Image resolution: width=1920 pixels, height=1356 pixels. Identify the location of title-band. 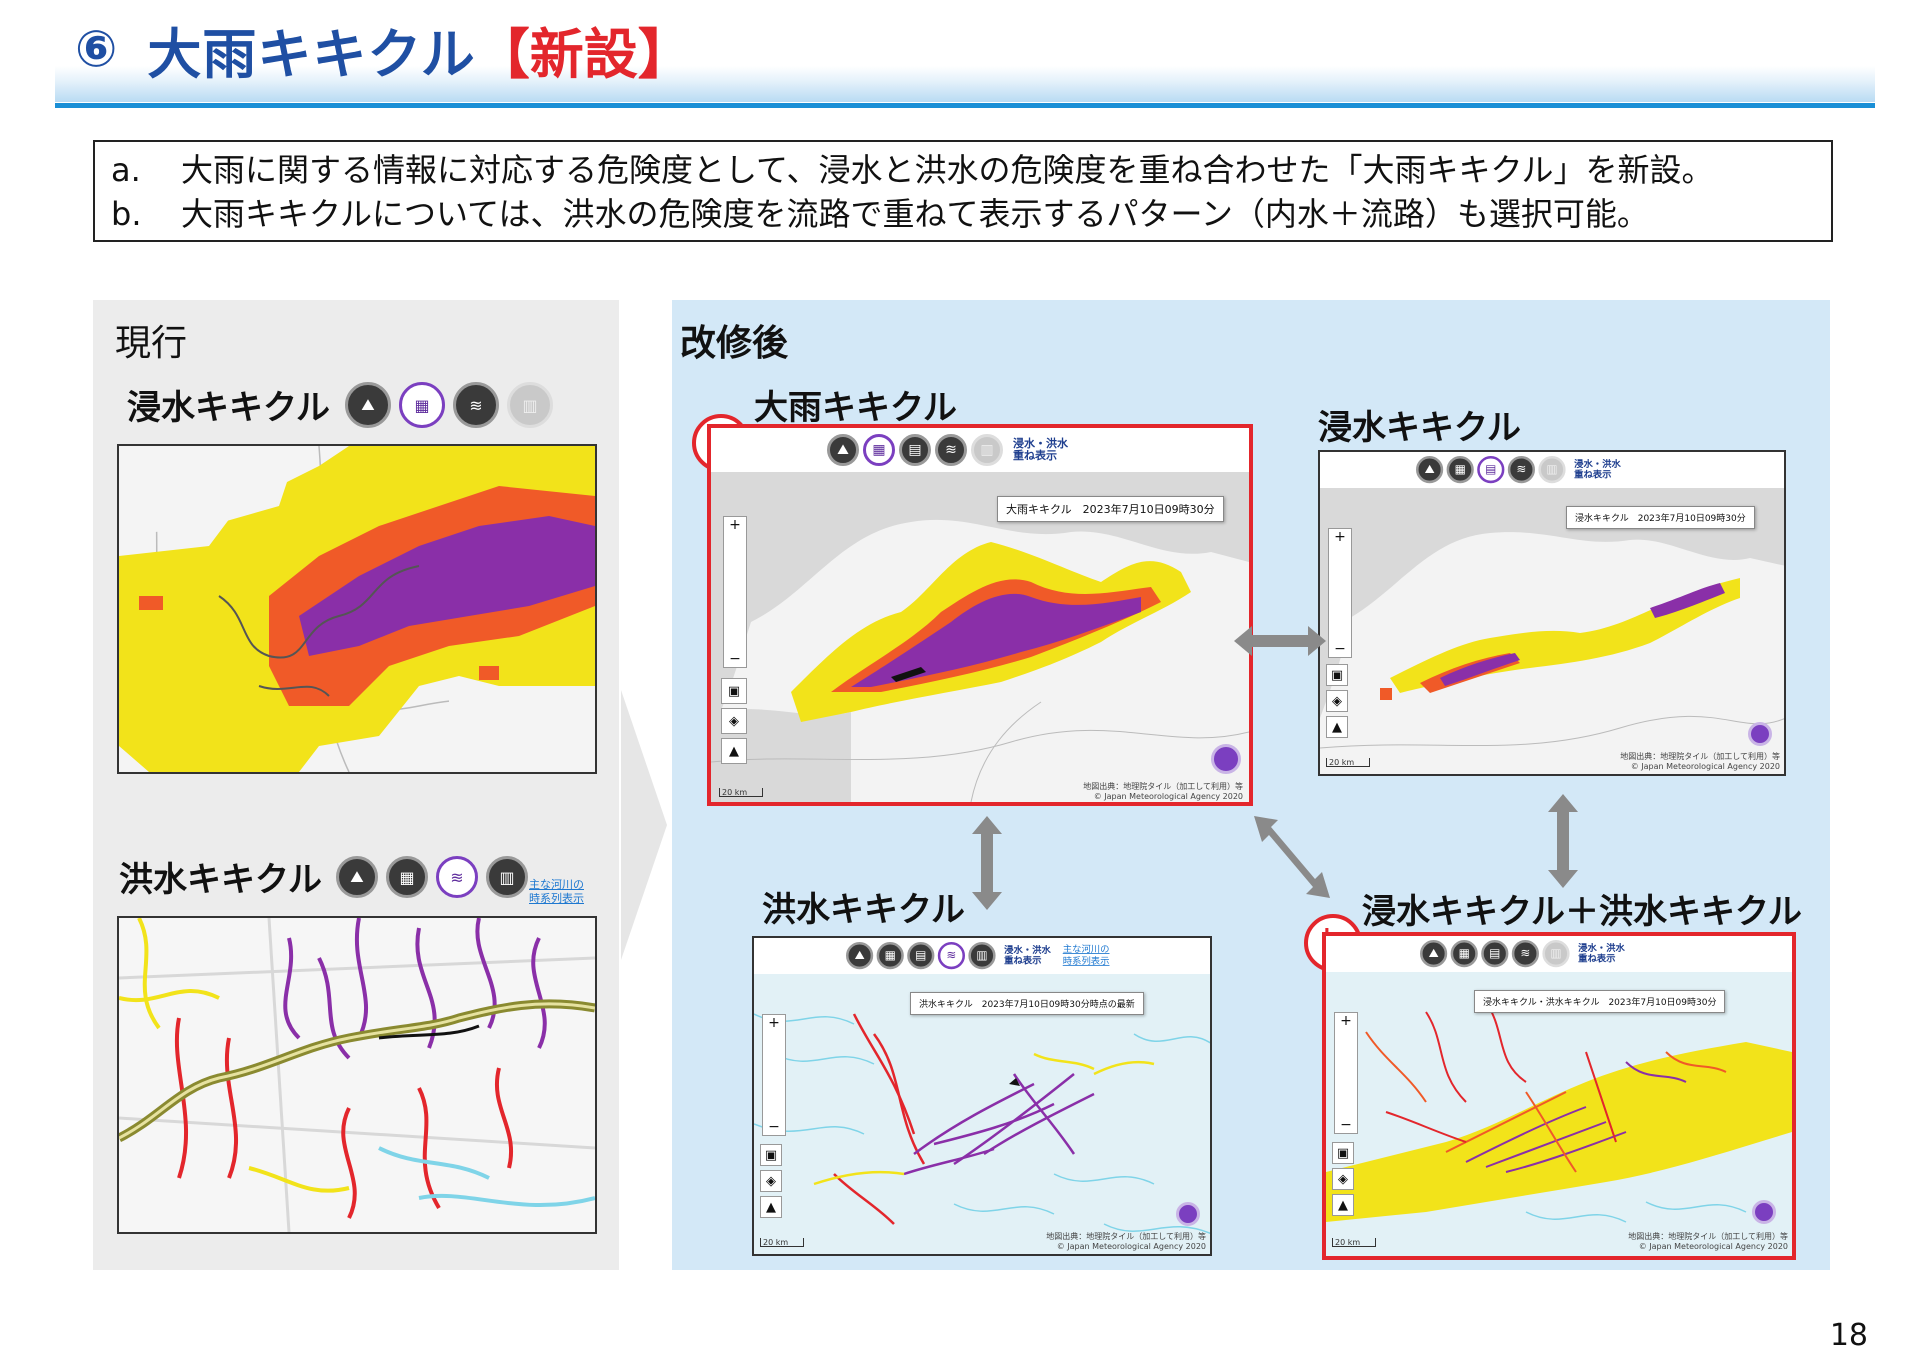
(965, 84).